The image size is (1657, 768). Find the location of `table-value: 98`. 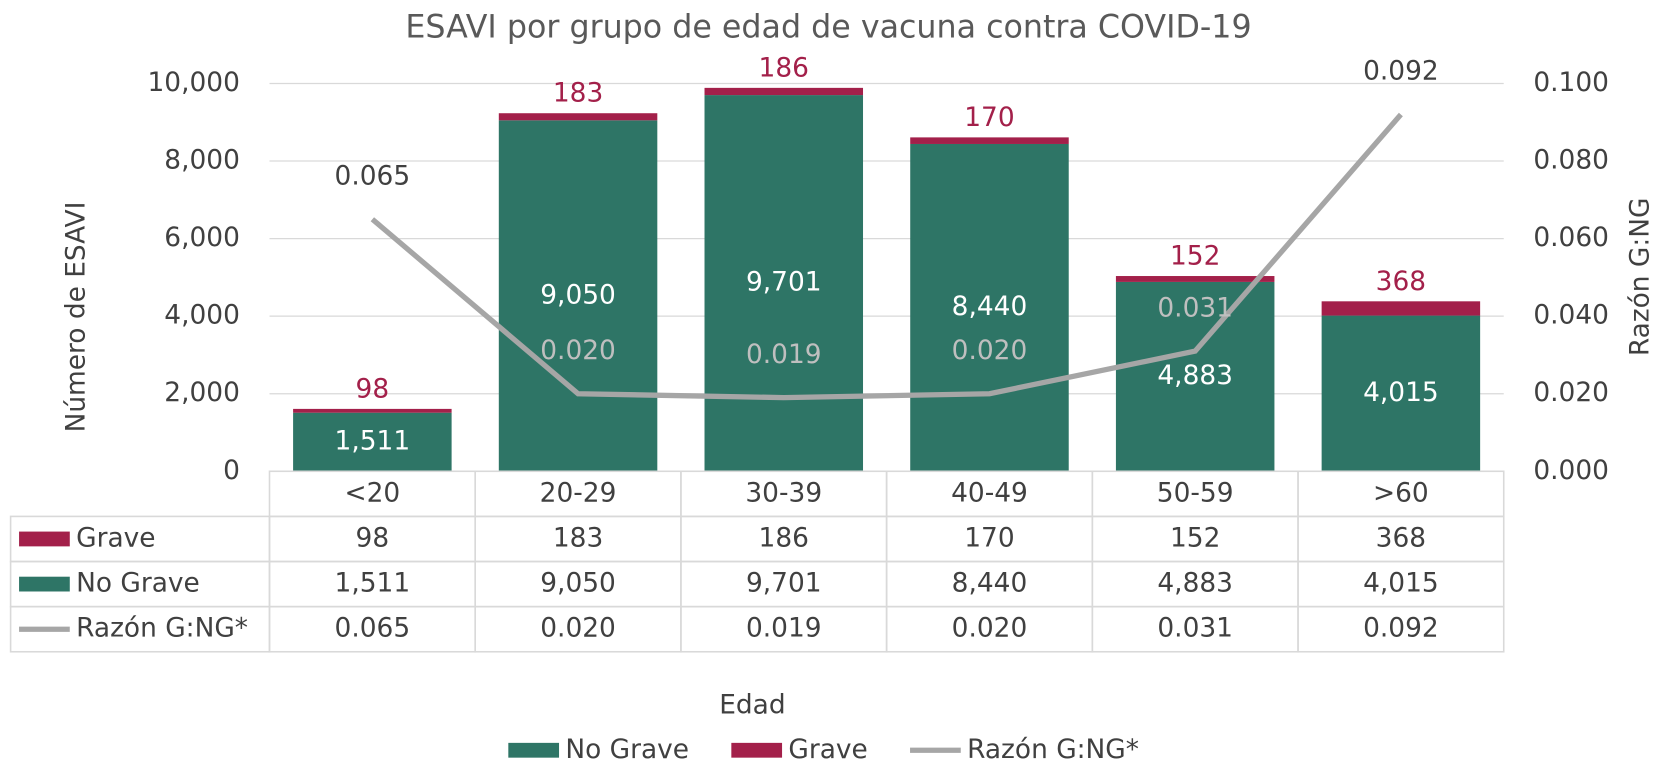

table-value: 98 is located at coordinates (373, 537).